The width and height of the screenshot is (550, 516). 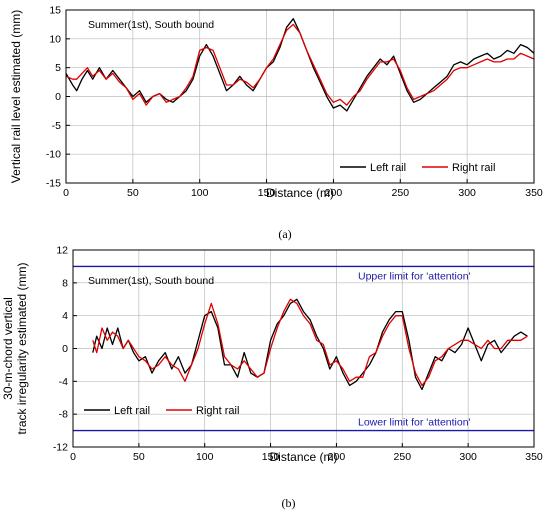 I want to click on y-tick-label: 15, so click(x=55, y=11).